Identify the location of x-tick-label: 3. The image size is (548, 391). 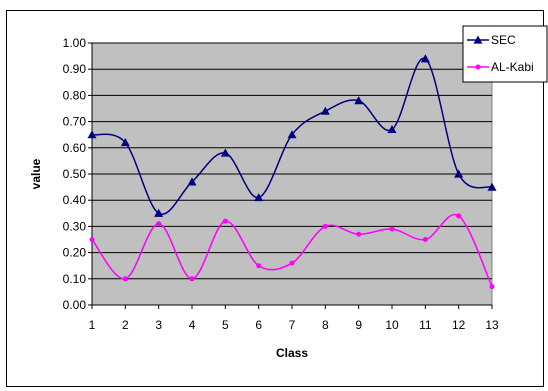
(158, 325).